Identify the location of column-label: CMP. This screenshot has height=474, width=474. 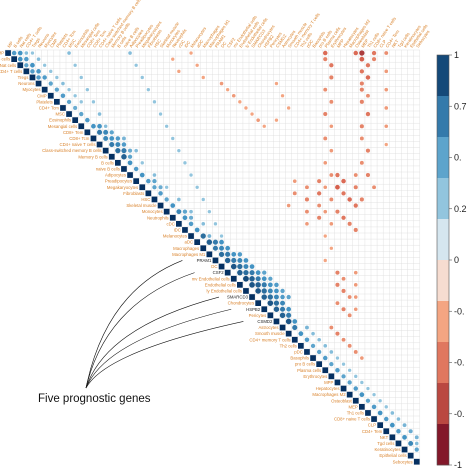
(54, 43).